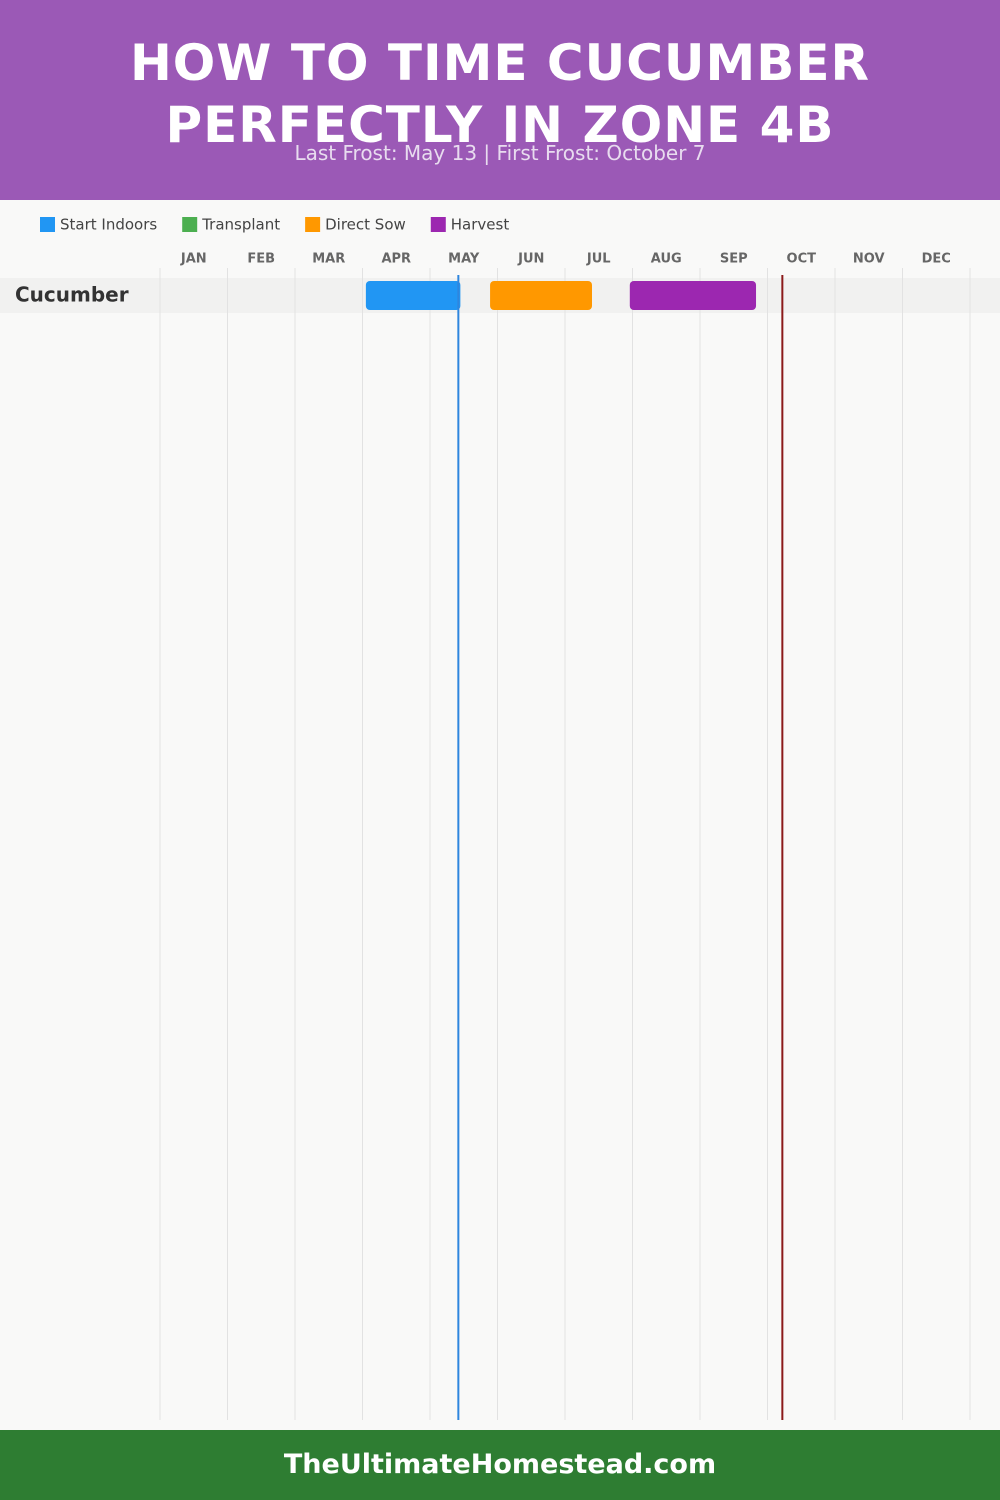  Describe the element at coordinates (464, 259) in the screenshot. I see `month-label: MAY` at that location.